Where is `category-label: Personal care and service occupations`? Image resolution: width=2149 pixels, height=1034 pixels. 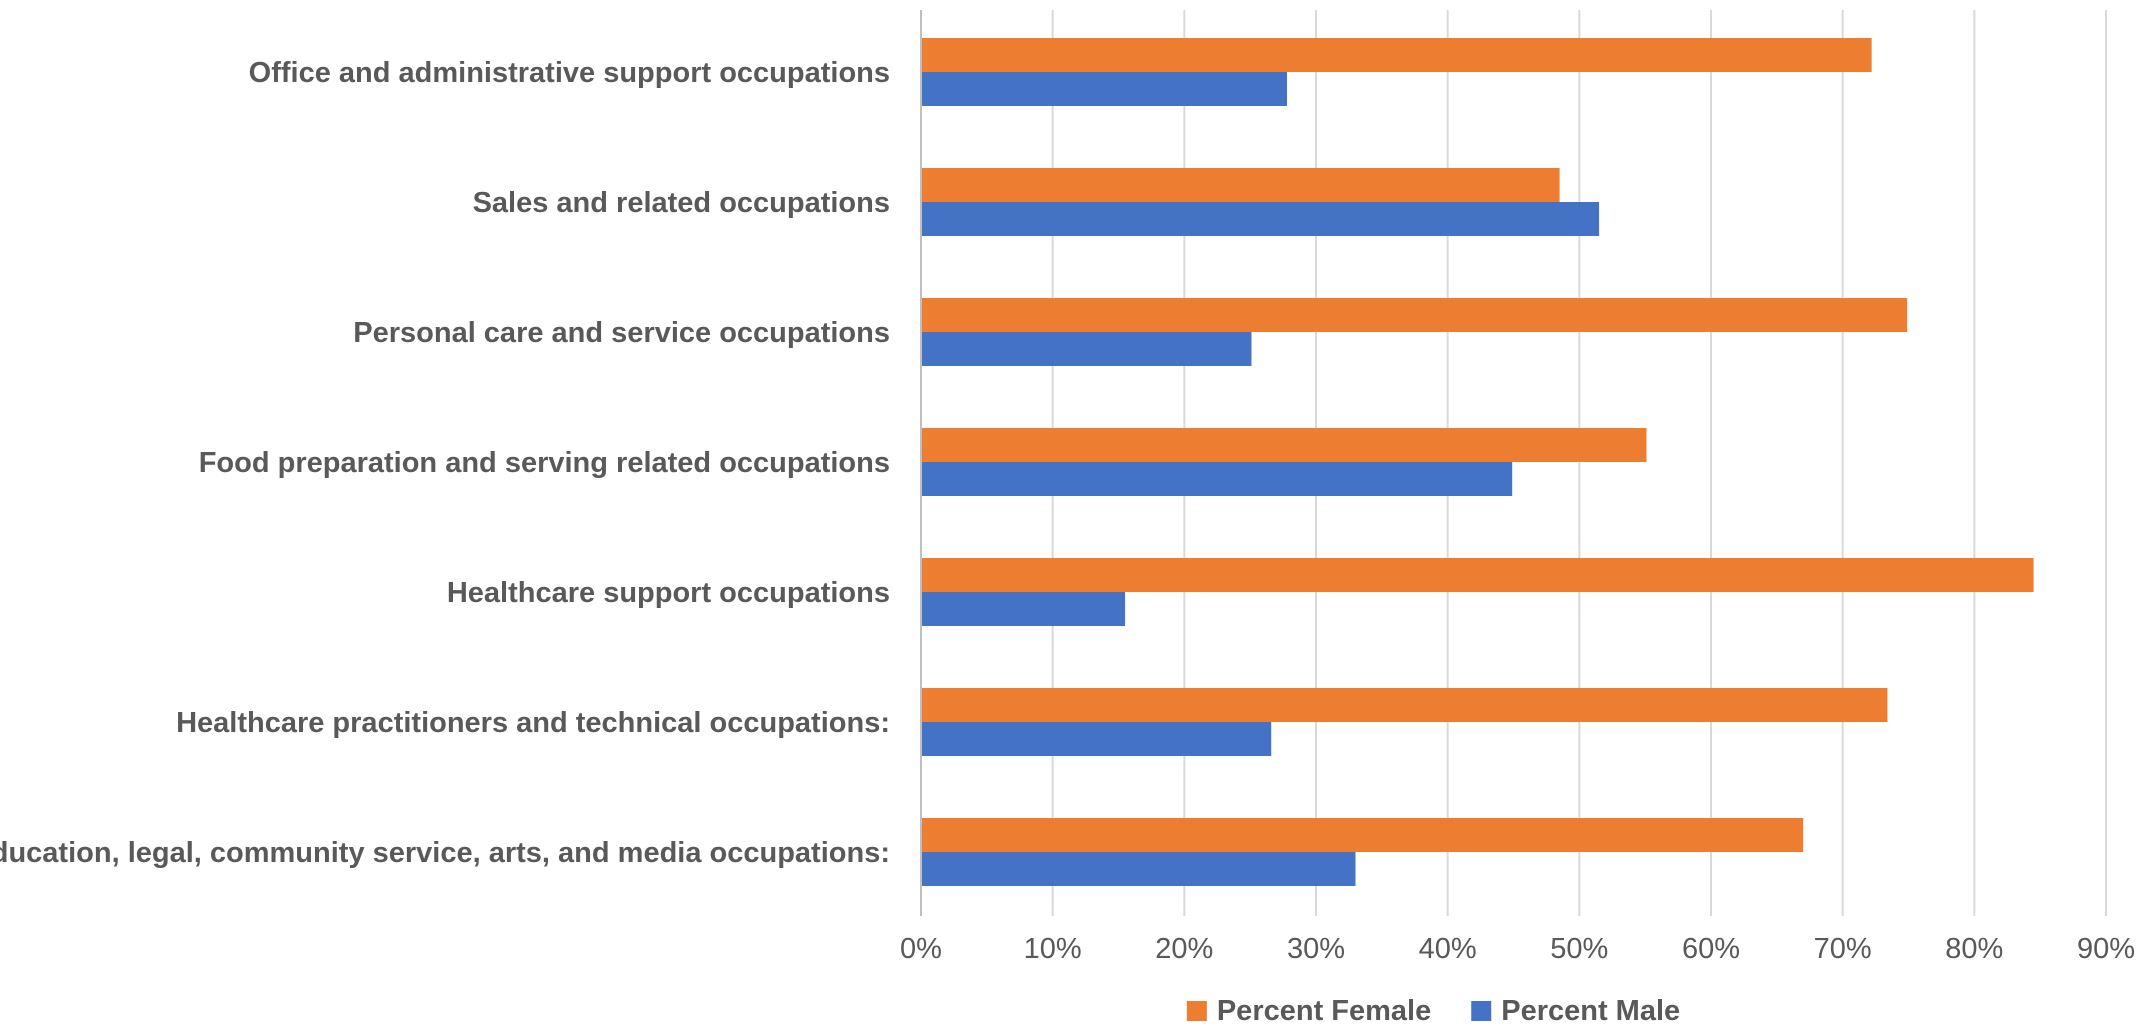
category-label: Personal care and service occupations is located at coordinates (621, 333).